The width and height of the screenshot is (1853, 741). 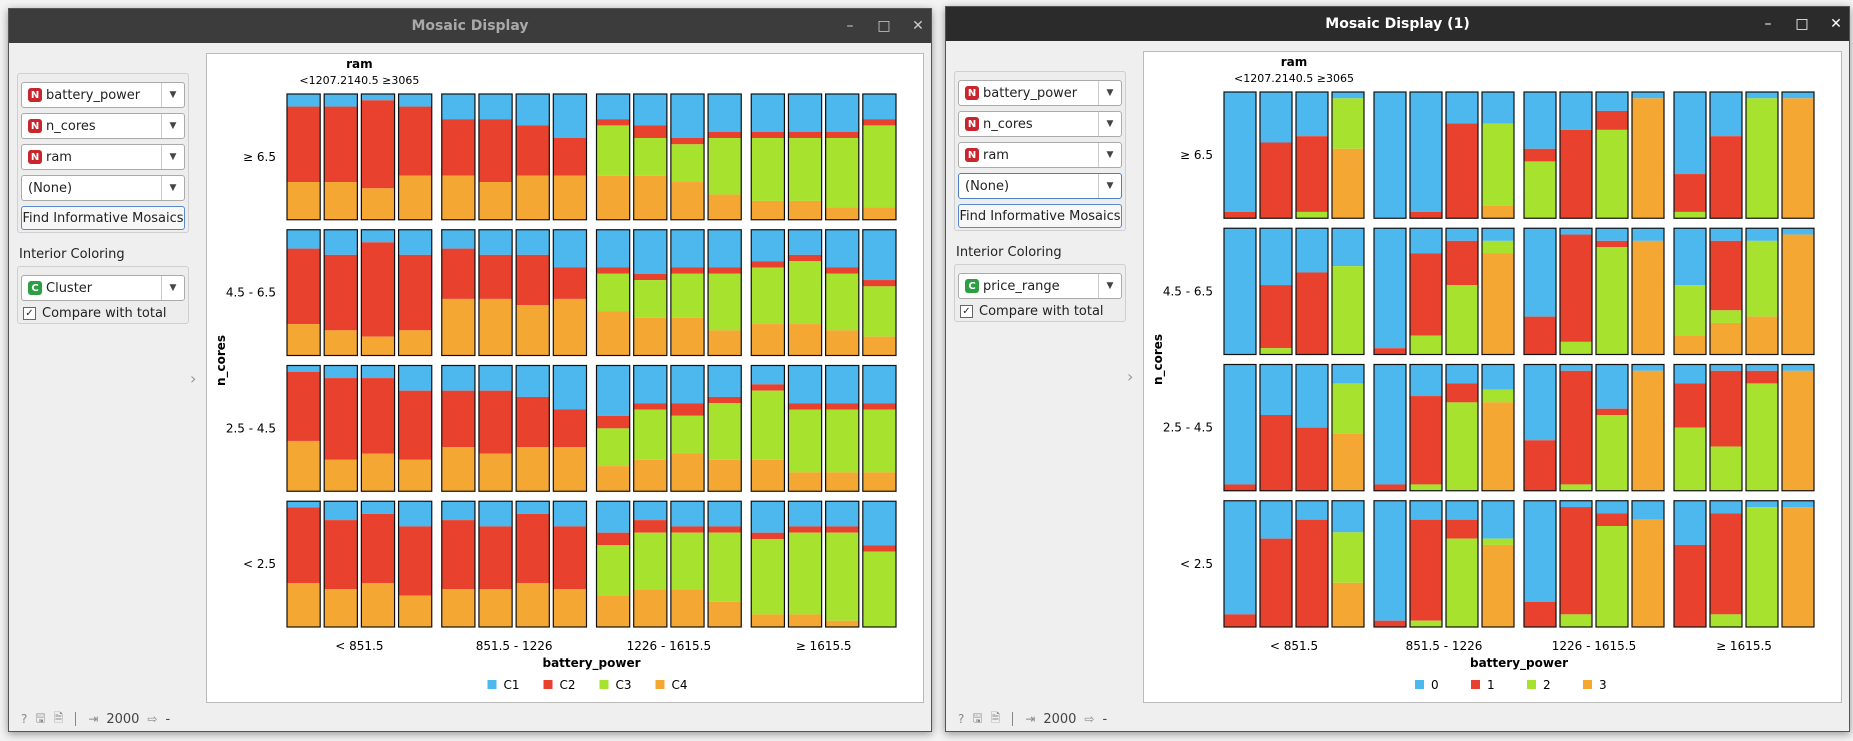 What do you see at coordinates (103, 218) in the screenshot?
I see `find-informative-mosaics-button: Find Informative Mosaics` at bounding box center [103, 218].